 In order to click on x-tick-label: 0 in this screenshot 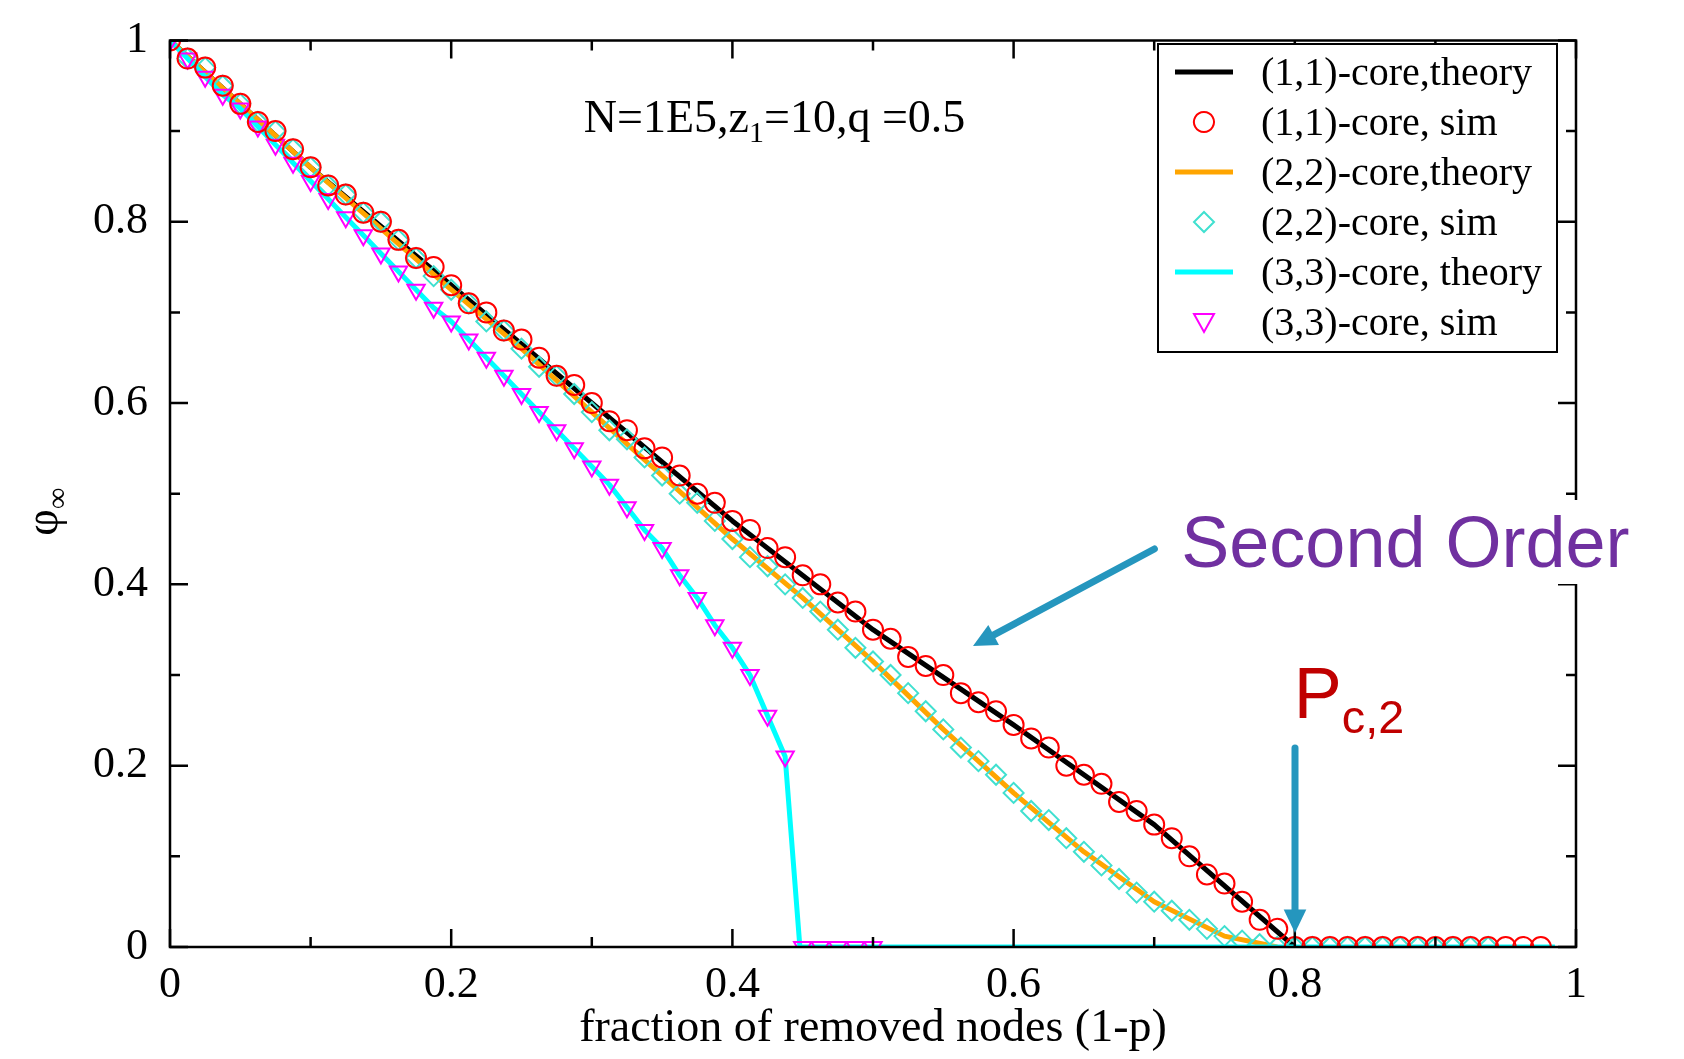, I will do `click(170, 982)`.